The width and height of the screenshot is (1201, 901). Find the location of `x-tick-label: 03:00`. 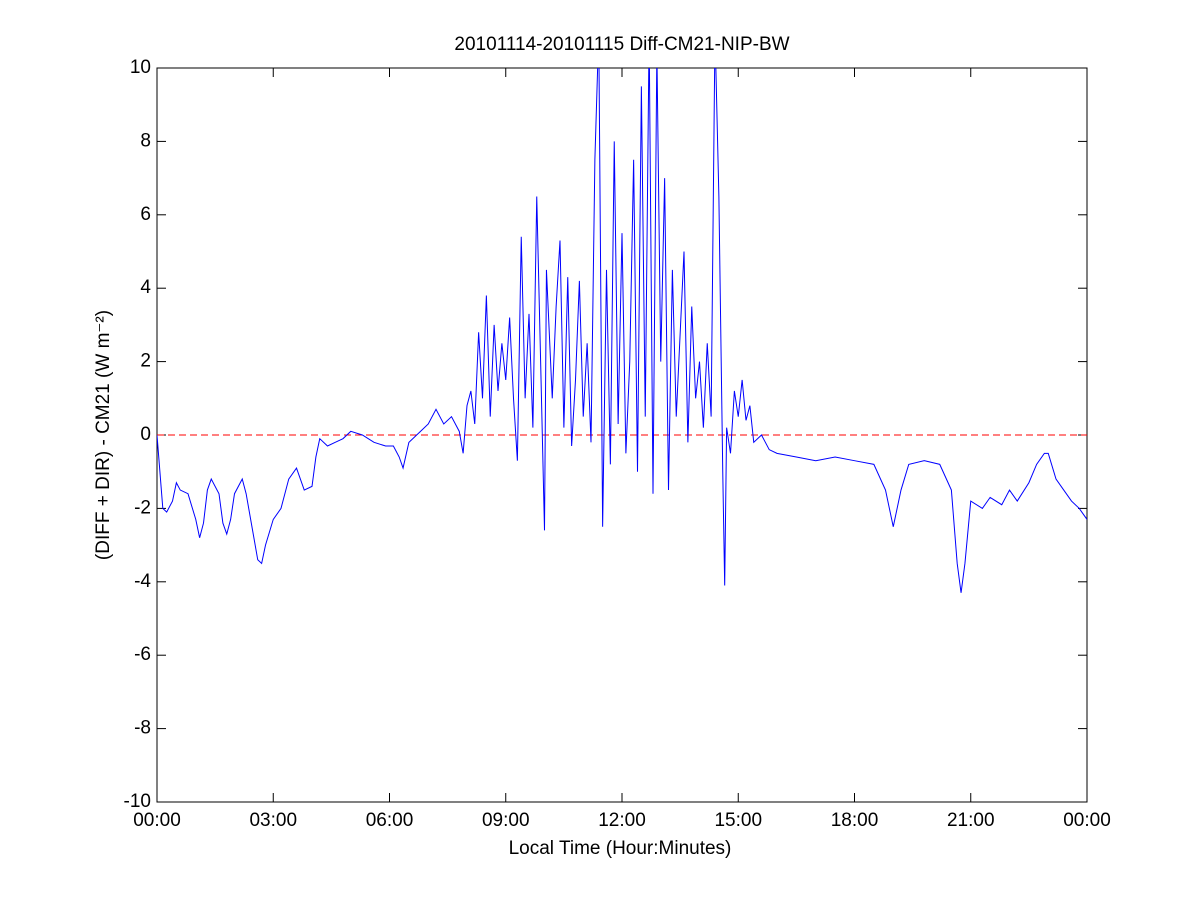

x-tick-label: 03:00 is located at coordinates (273, 820).